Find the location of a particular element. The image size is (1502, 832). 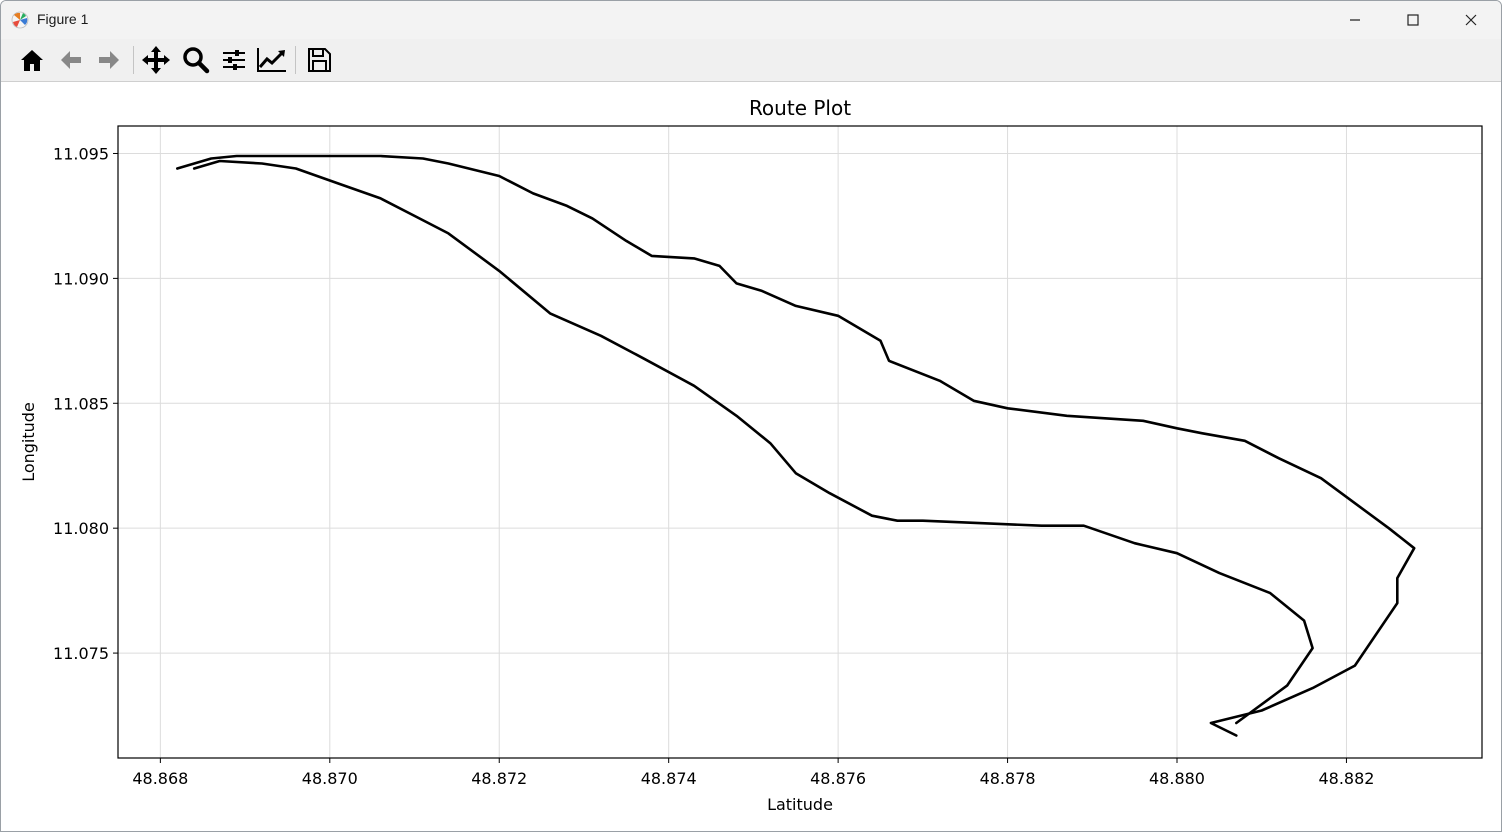

minimize-icon is located at coordinates (1355, 20).